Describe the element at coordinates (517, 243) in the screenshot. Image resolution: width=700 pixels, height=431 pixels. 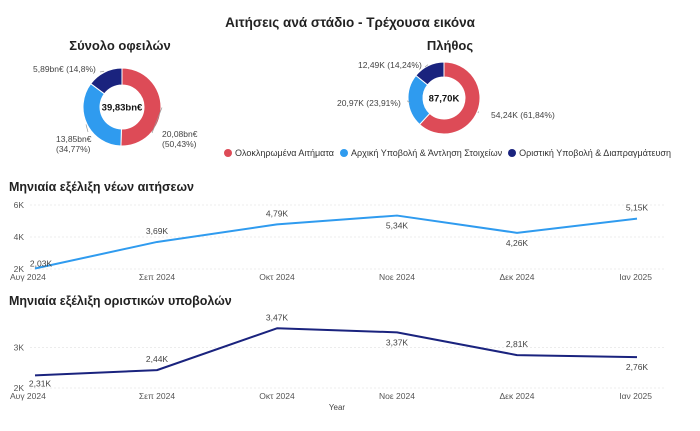
I see `data-label: 4,26K` at that location.